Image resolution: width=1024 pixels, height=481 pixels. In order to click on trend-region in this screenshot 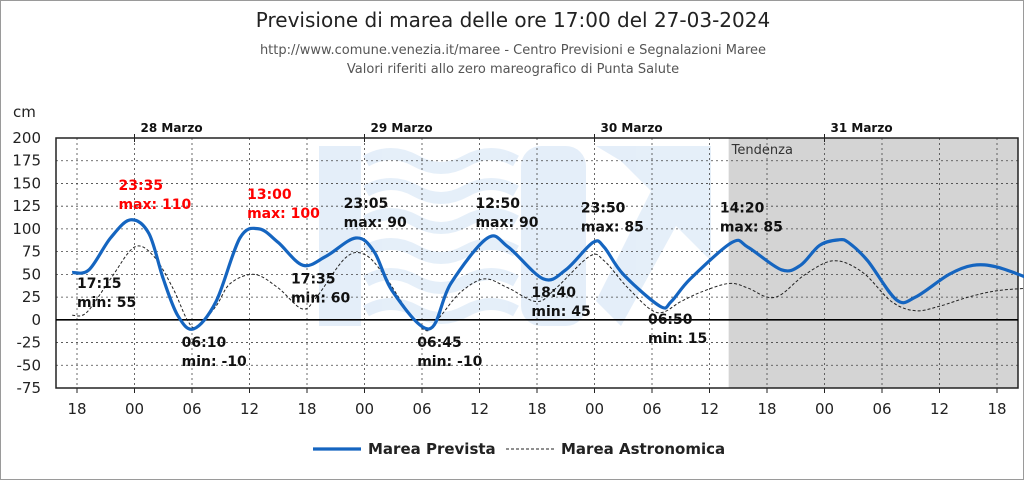, I will do `click(873, 263)`.